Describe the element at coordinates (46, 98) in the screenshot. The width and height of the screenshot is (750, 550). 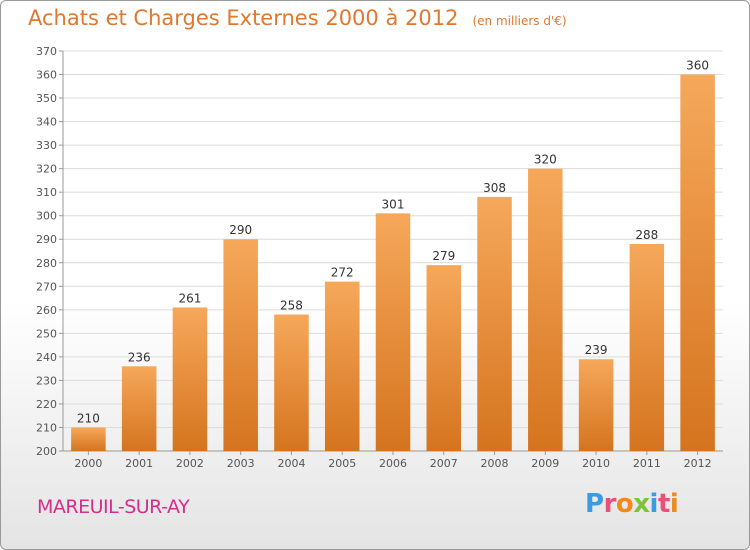
I see `y-tick-label: 350` at that location.